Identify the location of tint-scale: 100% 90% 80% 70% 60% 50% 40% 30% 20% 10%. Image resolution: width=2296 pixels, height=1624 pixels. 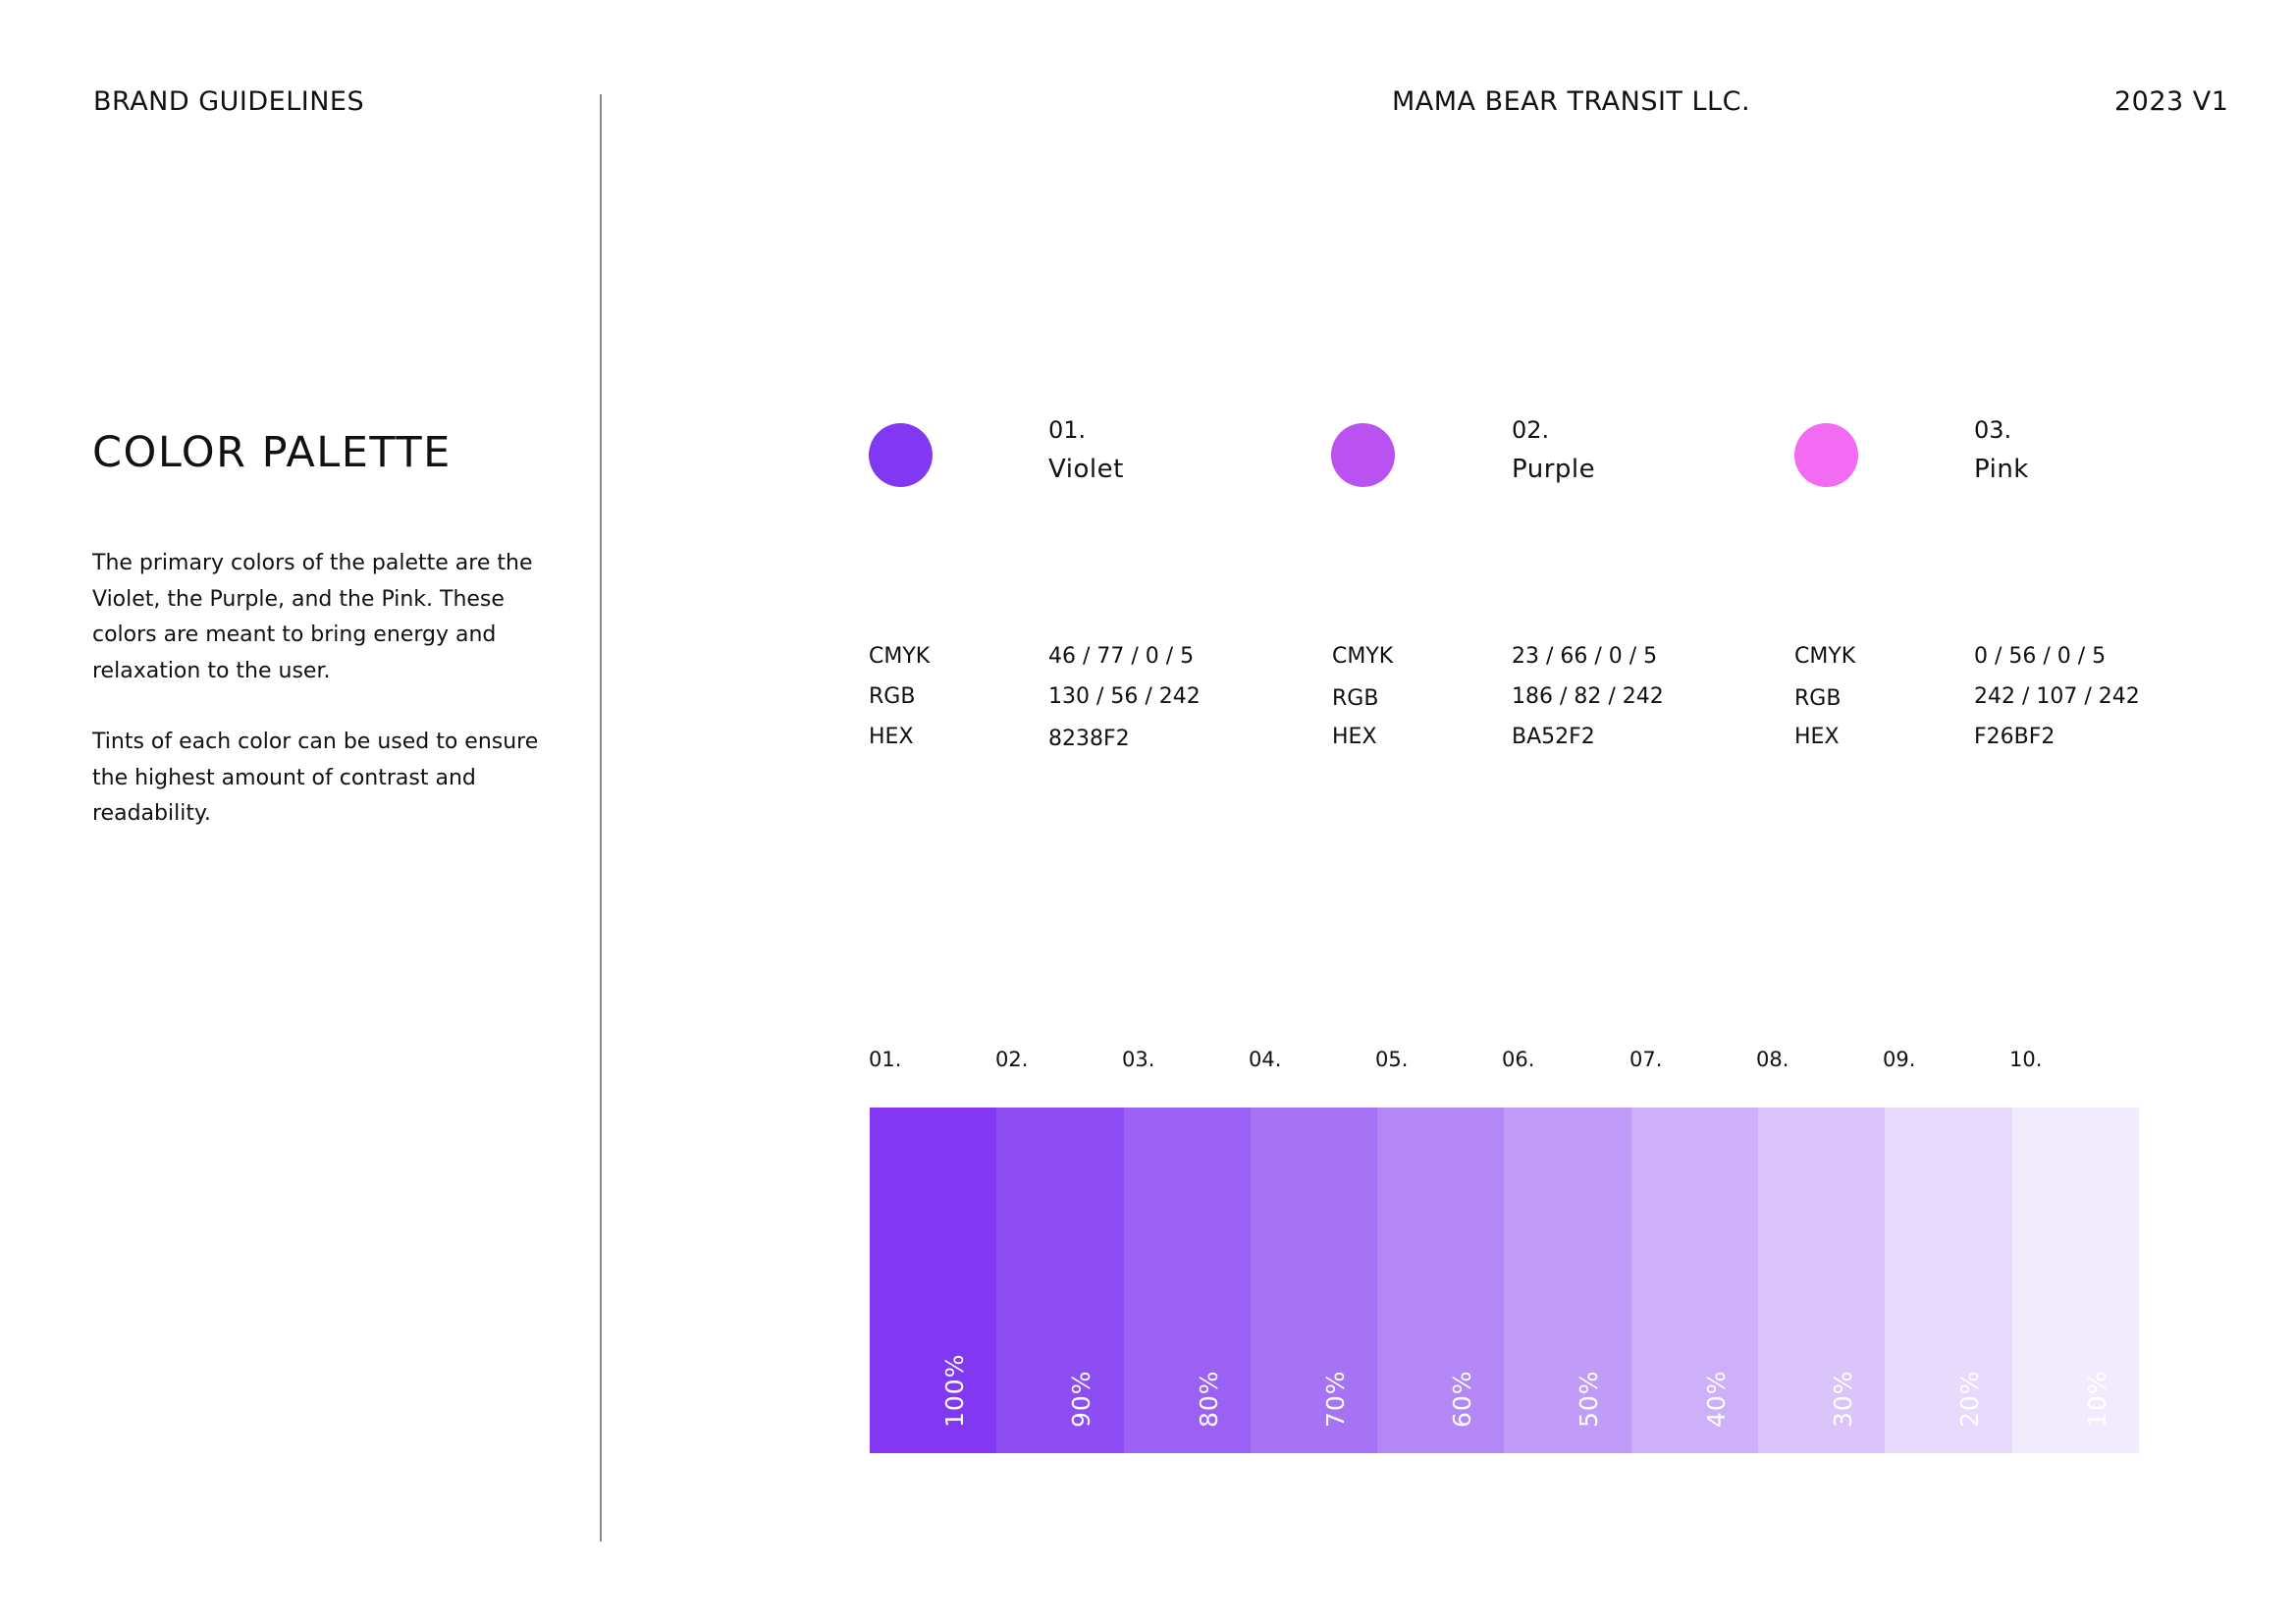
(1504, 1280).